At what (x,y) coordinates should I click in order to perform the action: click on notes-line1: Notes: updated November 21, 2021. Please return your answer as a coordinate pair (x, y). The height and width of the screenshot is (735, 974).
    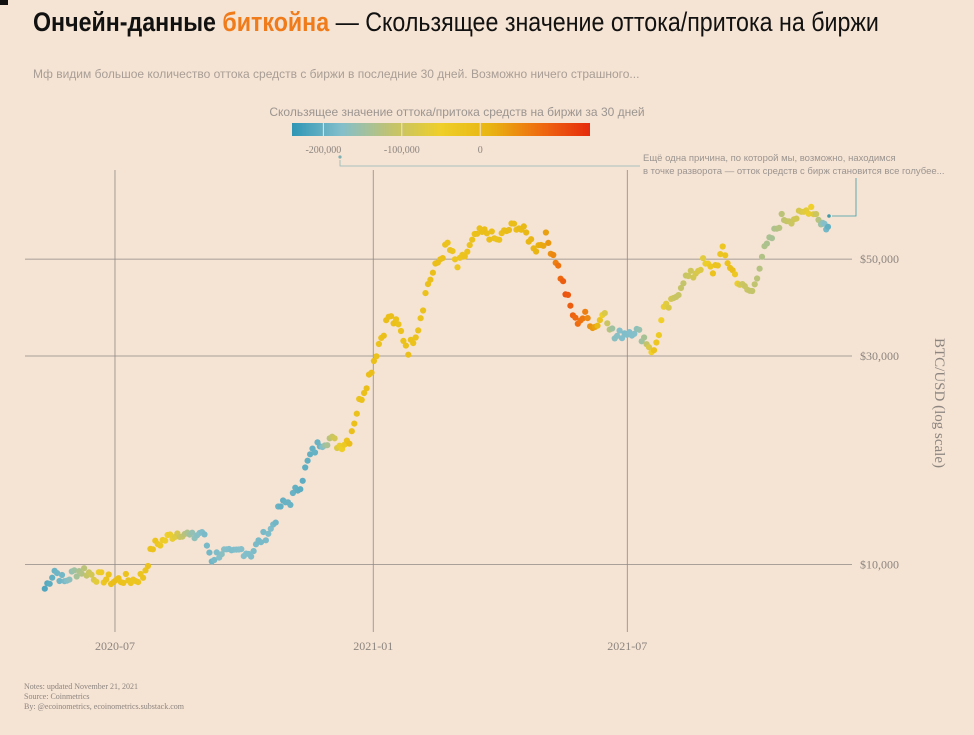
    Looking at the image, I should click on (81, 686).